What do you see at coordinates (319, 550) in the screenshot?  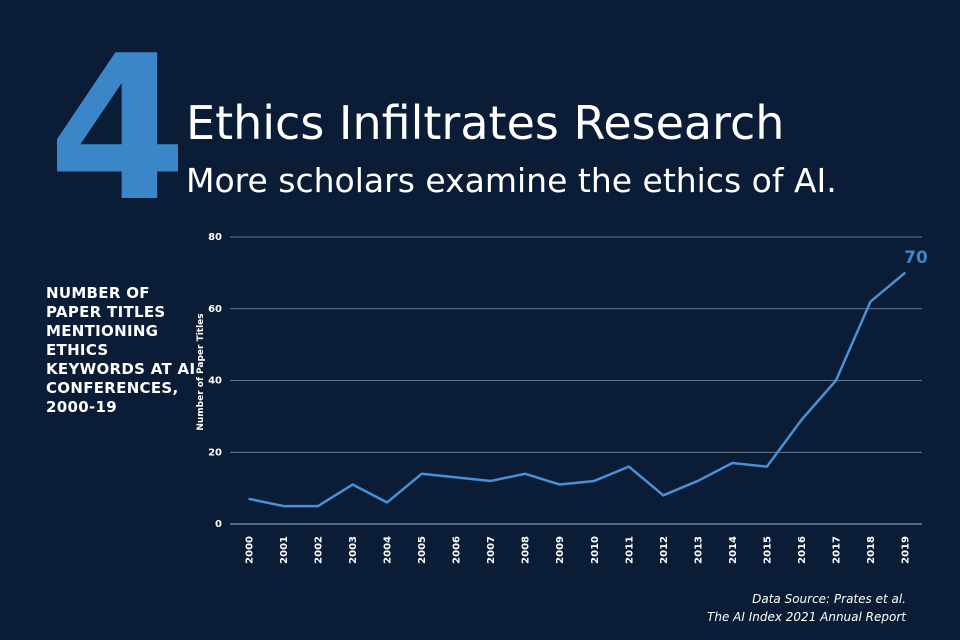 I see `x-tick-label: 2002` at bounding box center [319, 550].